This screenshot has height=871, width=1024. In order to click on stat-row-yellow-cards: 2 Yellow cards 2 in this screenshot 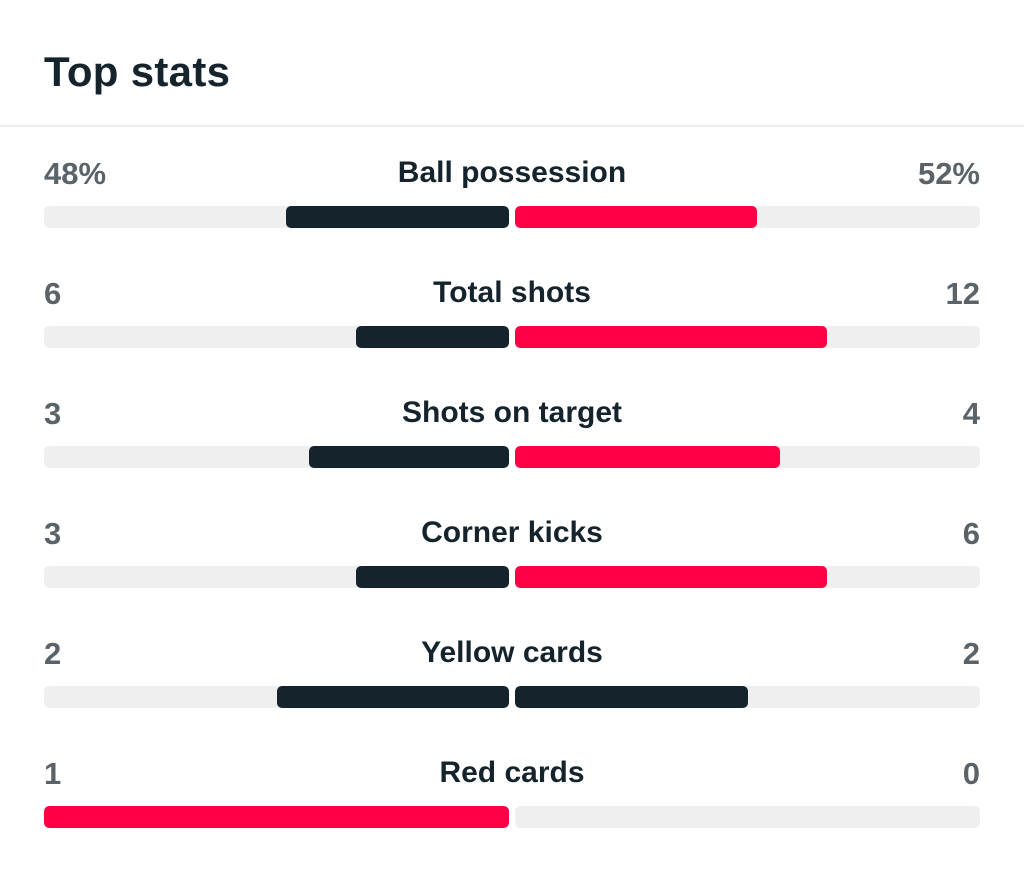, I will do `click(512, 690)`.